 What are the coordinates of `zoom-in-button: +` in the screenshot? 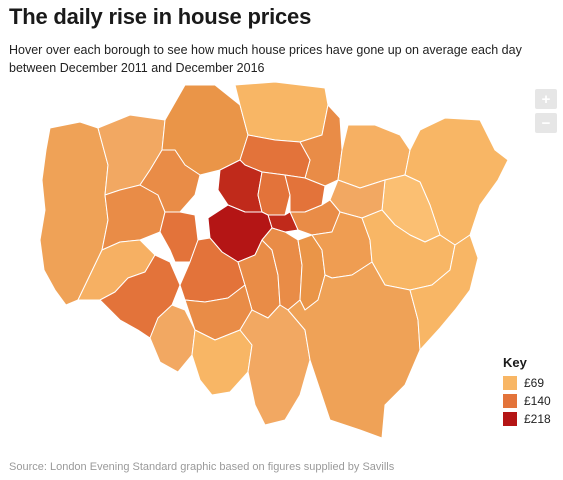 It's located at (546, 99).